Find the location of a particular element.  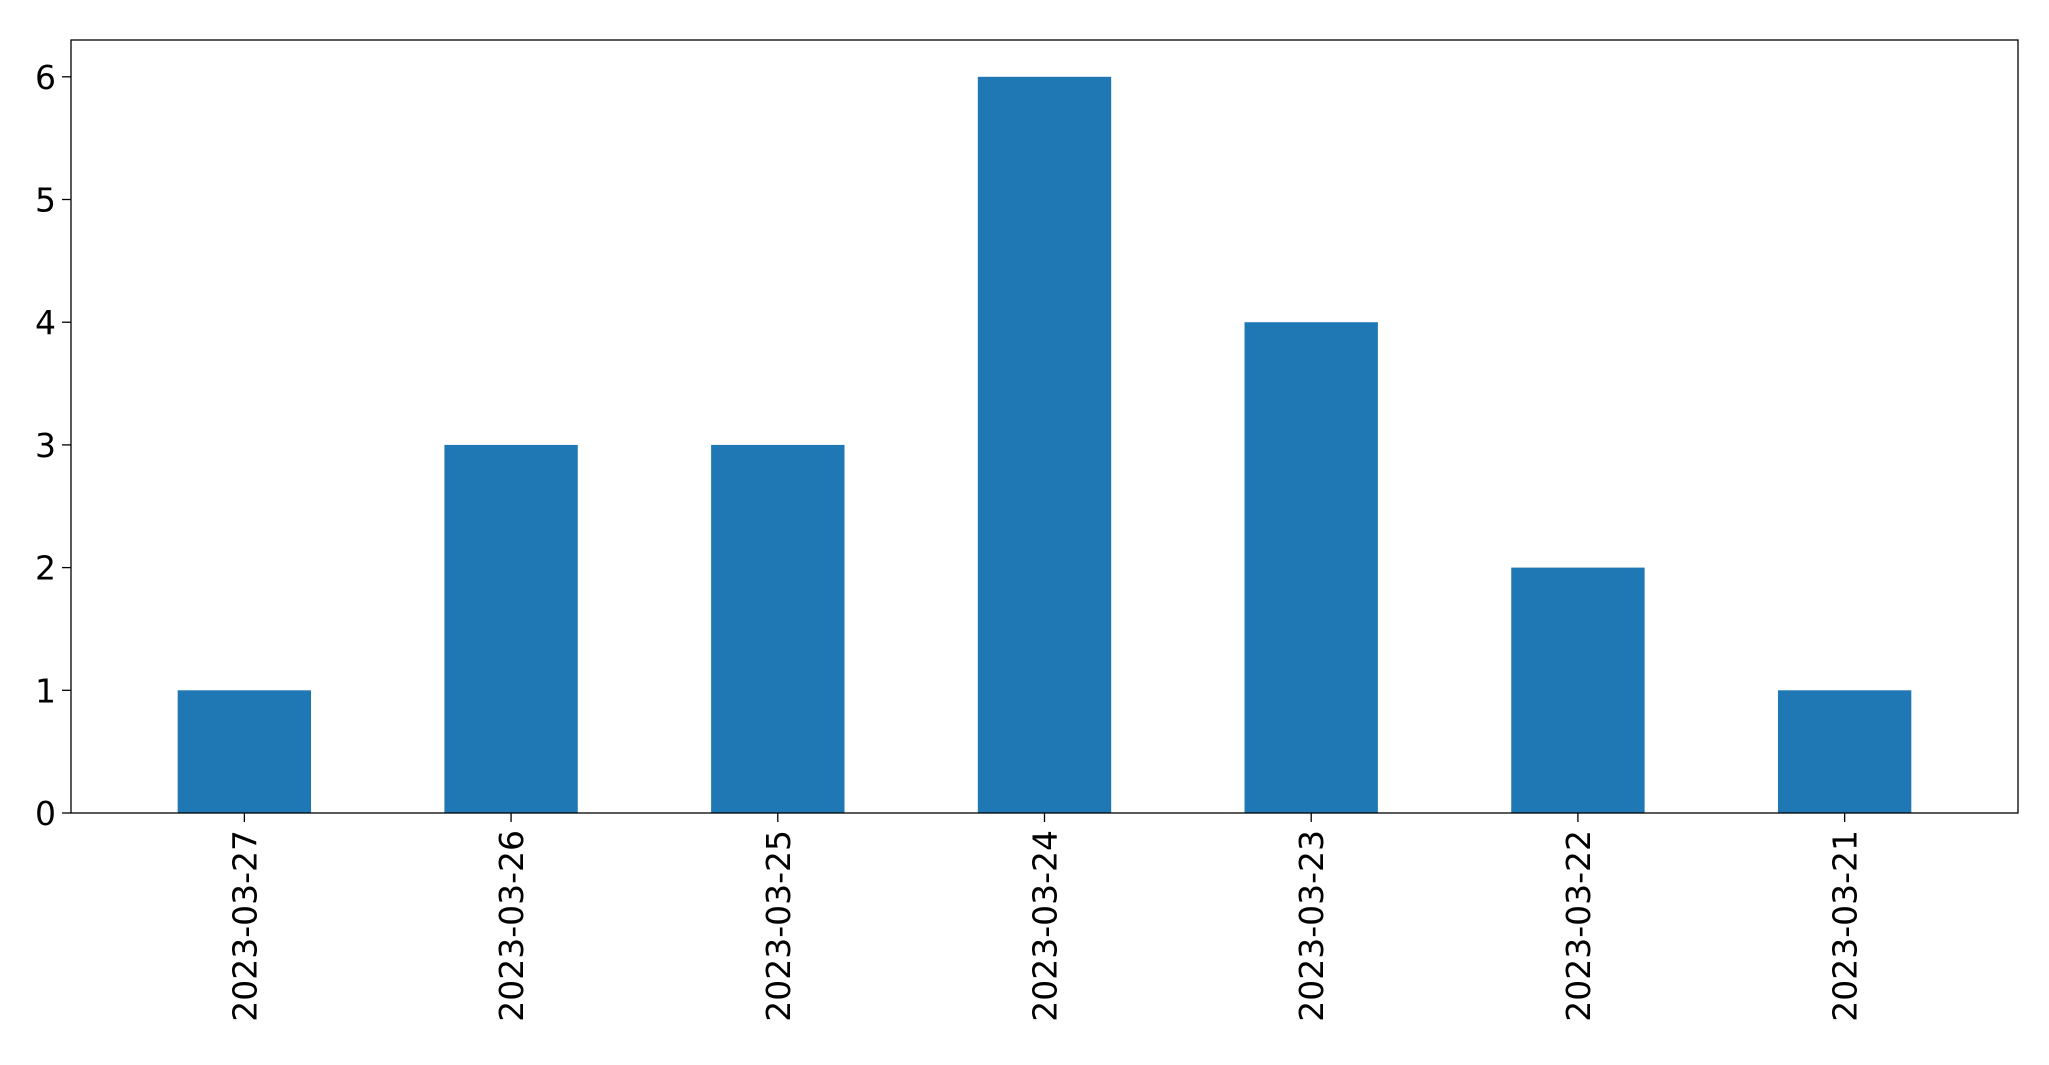

y-tick-label: 3 is located at coordinates (45, 445).